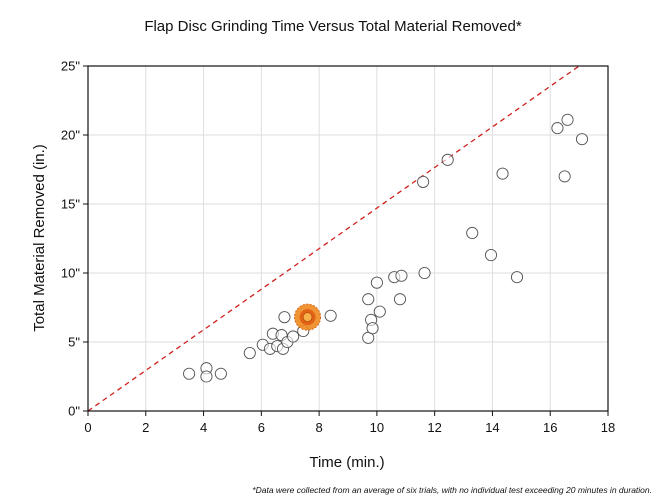  What do you see at coordinates (492, 427) in the screenshot?
I see `x-tick-label: 14` at bounding box center [492, 427].